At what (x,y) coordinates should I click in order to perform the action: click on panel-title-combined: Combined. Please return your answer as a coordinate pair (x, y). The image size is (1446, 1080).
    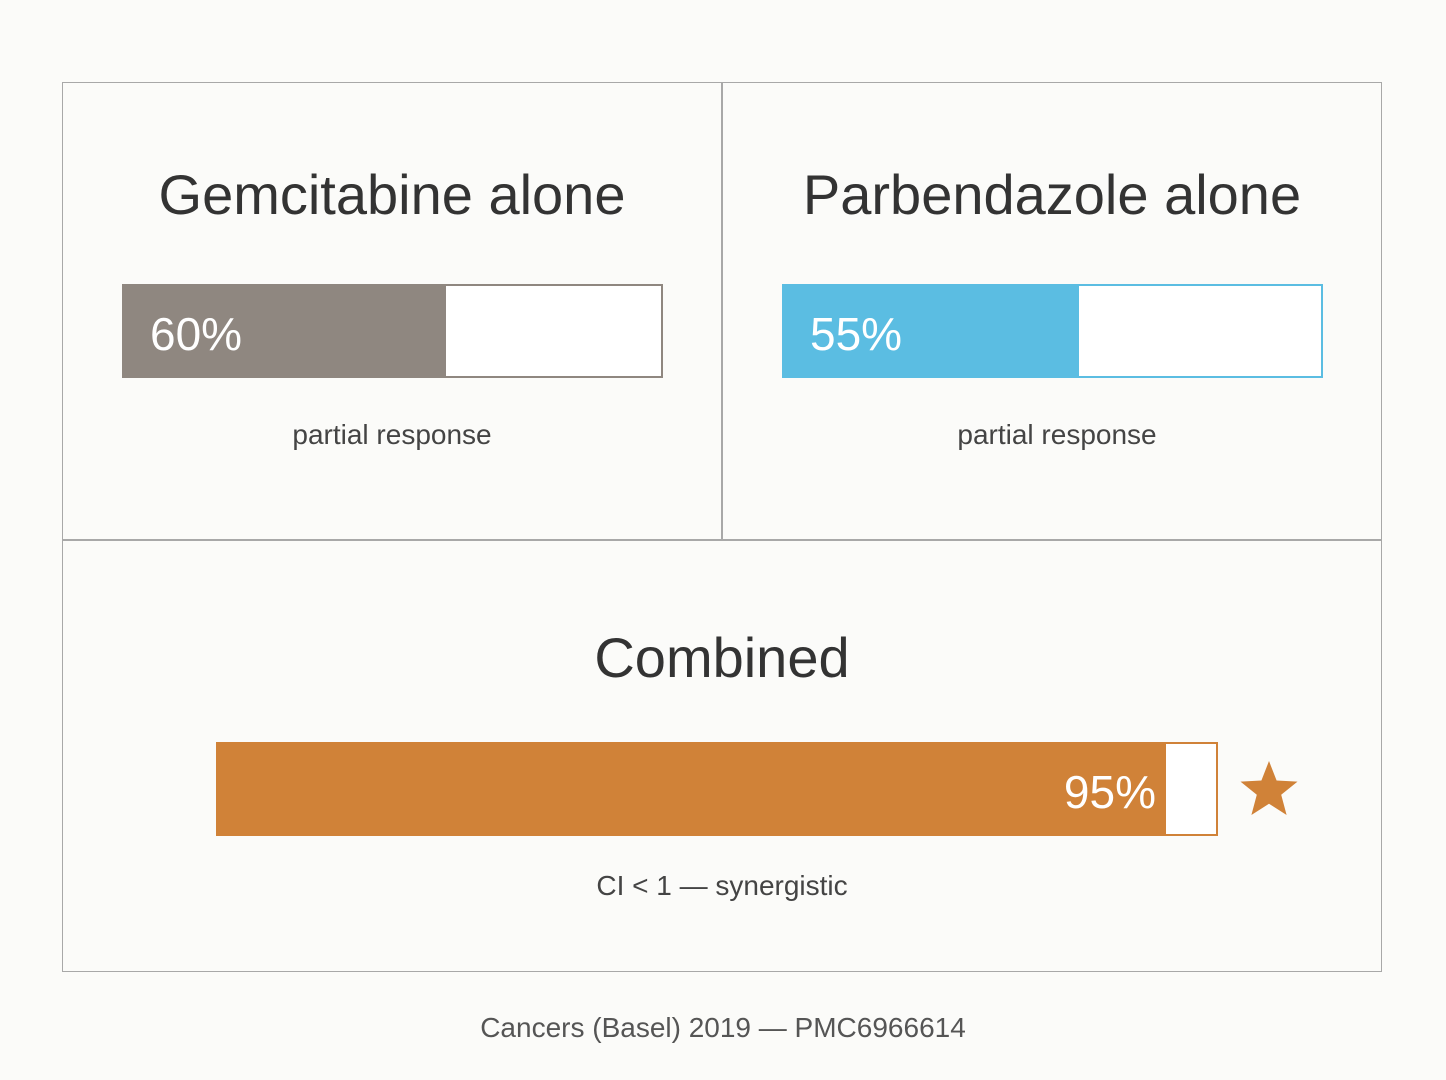
    Looking at the image, I should click on (722, 657).